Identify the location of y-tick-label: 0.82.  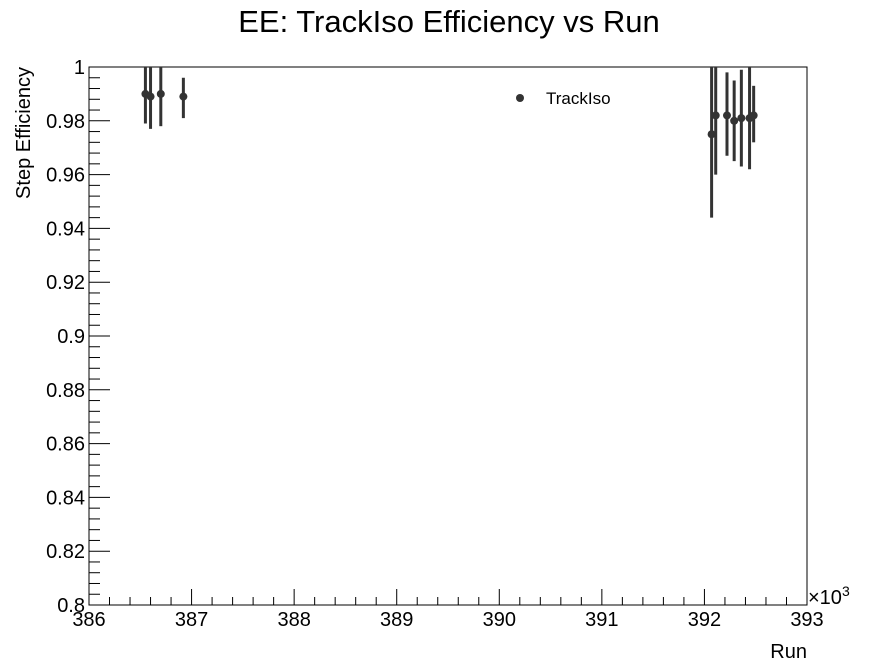
(65, 552).